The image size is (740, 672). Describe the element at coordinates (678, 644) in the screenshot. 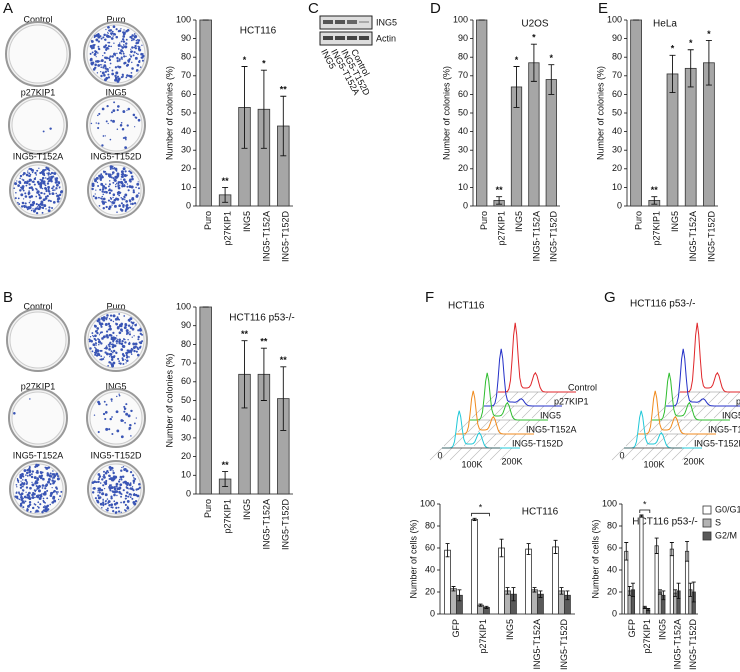

I see `x-tick-label: ING5-T152A` at that location.